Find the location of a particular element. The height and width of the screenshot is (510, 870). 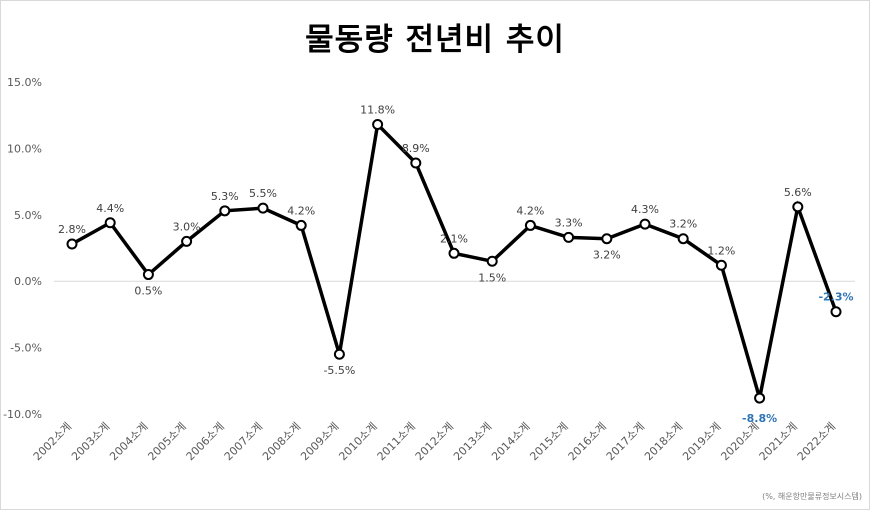

y-tick-label: 15.0% is located at coordinates (24, 82).